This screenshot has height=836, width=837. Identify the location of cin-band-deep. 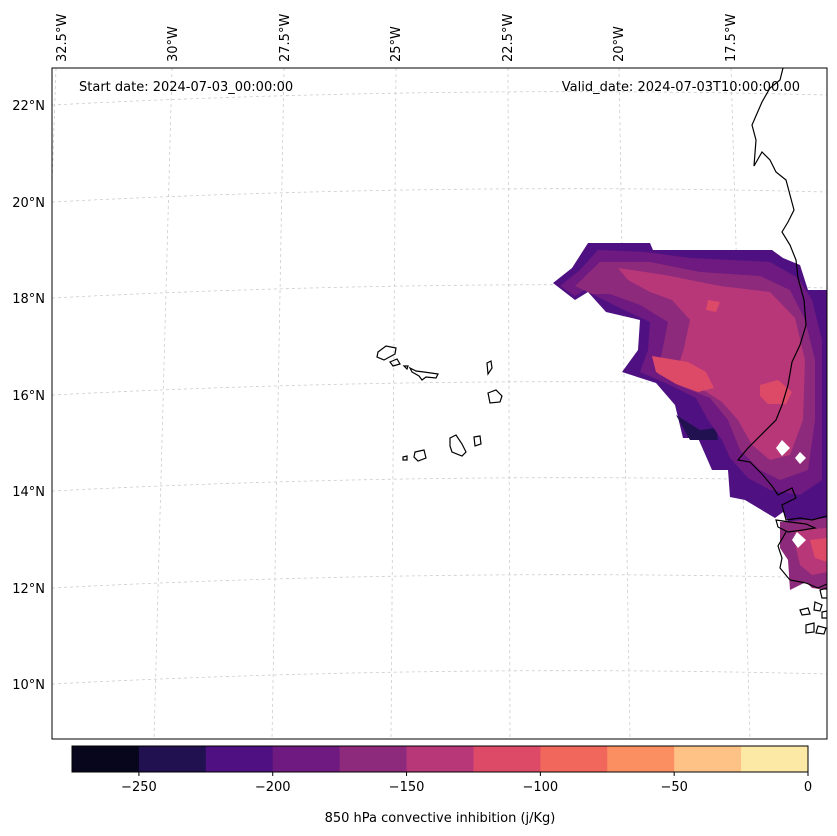
(697, 427).